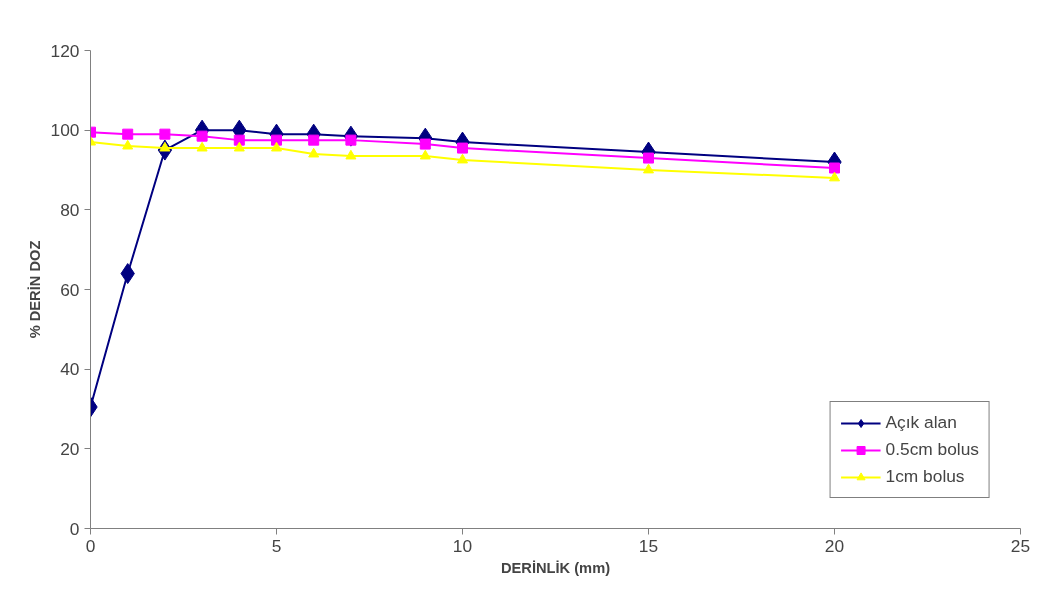 Image resolution: width=1054 pixels, height=592 pixels. I want to click on y-tick-label: 0, so click(74, 528).